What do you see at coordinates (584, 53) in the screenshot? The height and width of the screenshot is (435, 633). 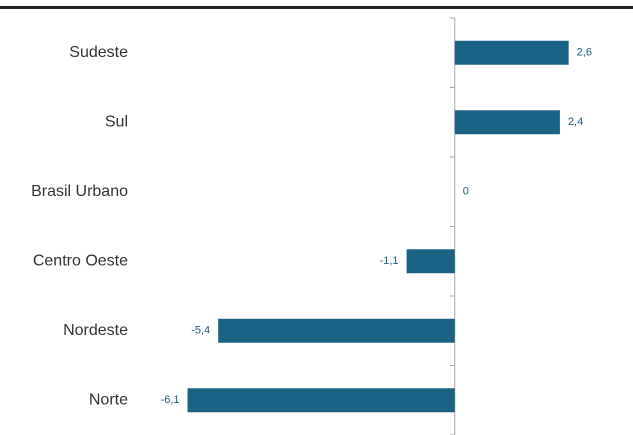 I see `value-label: 2,6` at bounding box center [584, 53].